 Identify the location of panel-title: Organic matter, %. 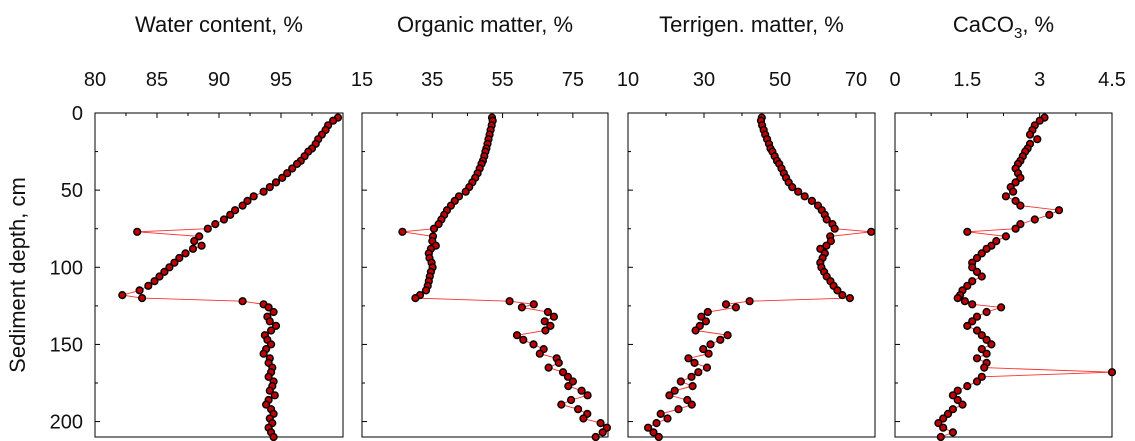
(485, 24).